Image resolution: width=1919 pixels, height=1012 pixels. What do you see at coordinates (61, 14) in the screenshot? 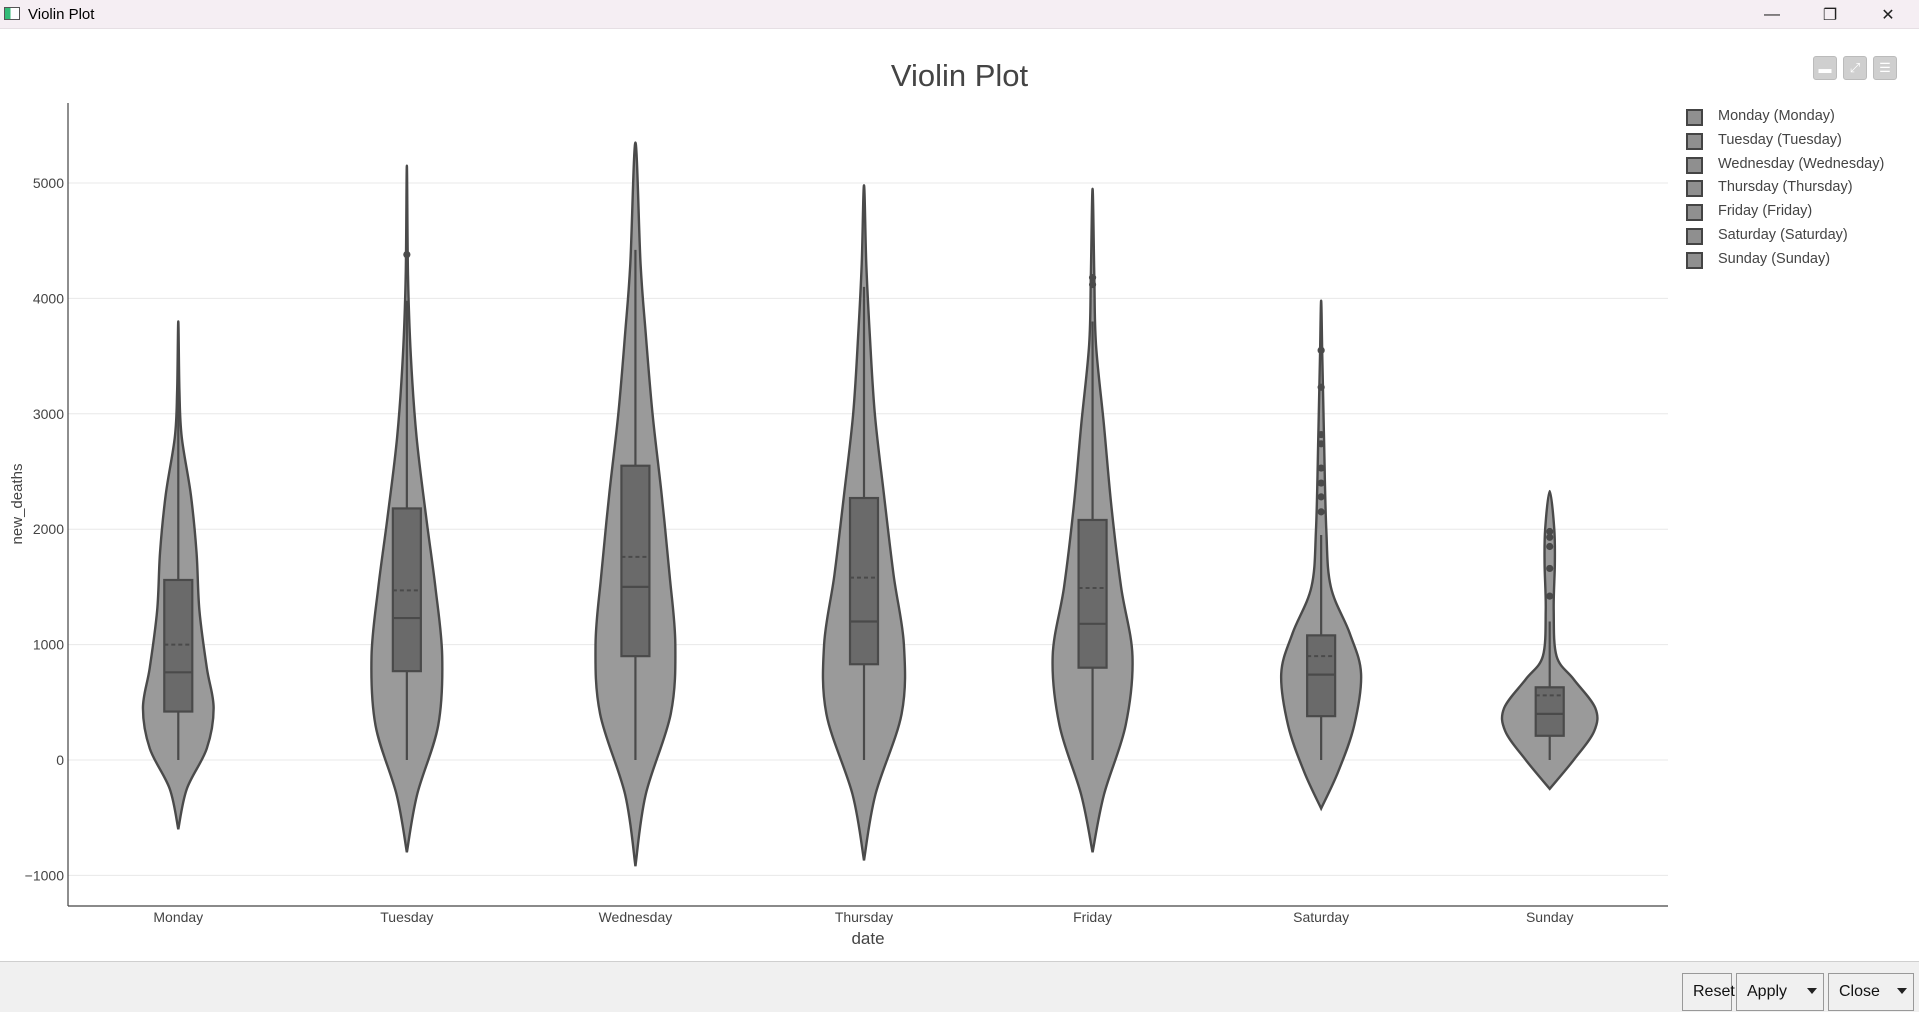
I see `window-title: Violin Plot` at bounding box center [61, 14].